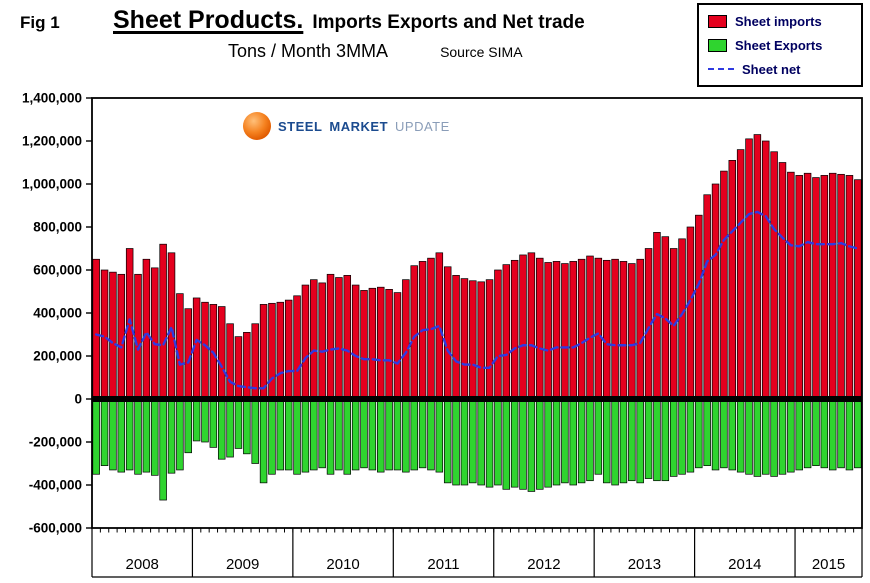  What do you see at coordinates (481, 52) in the screenshot?
I see `source-label: Source SIMA` at bounding box center [481, 52].